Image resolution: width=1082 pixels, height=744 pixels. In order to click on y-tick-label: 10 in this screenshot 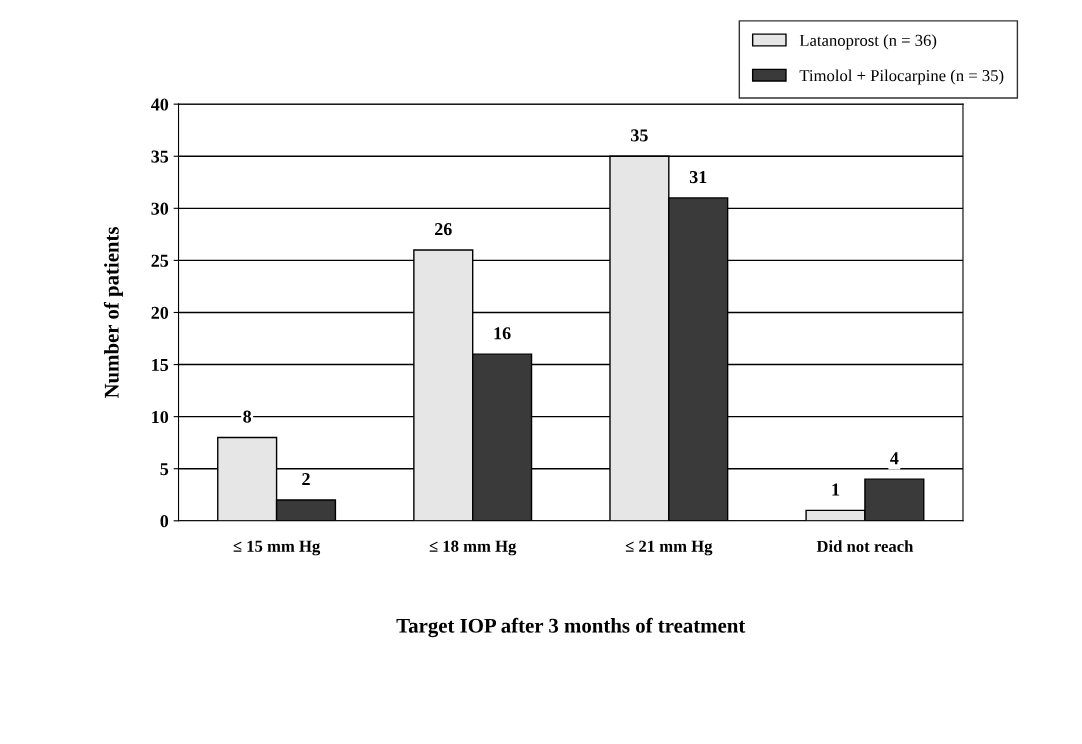, I will do `click(160, 417)`.